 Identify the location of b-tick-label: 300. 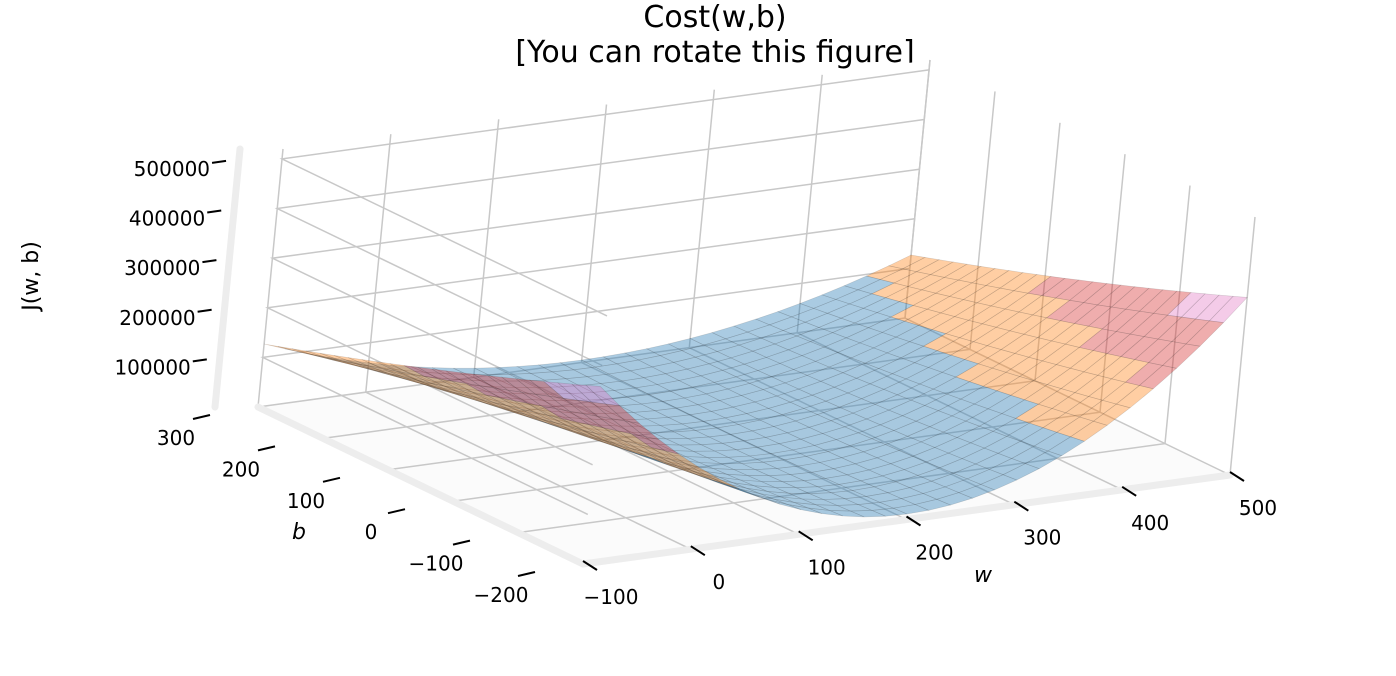
(176, 438).